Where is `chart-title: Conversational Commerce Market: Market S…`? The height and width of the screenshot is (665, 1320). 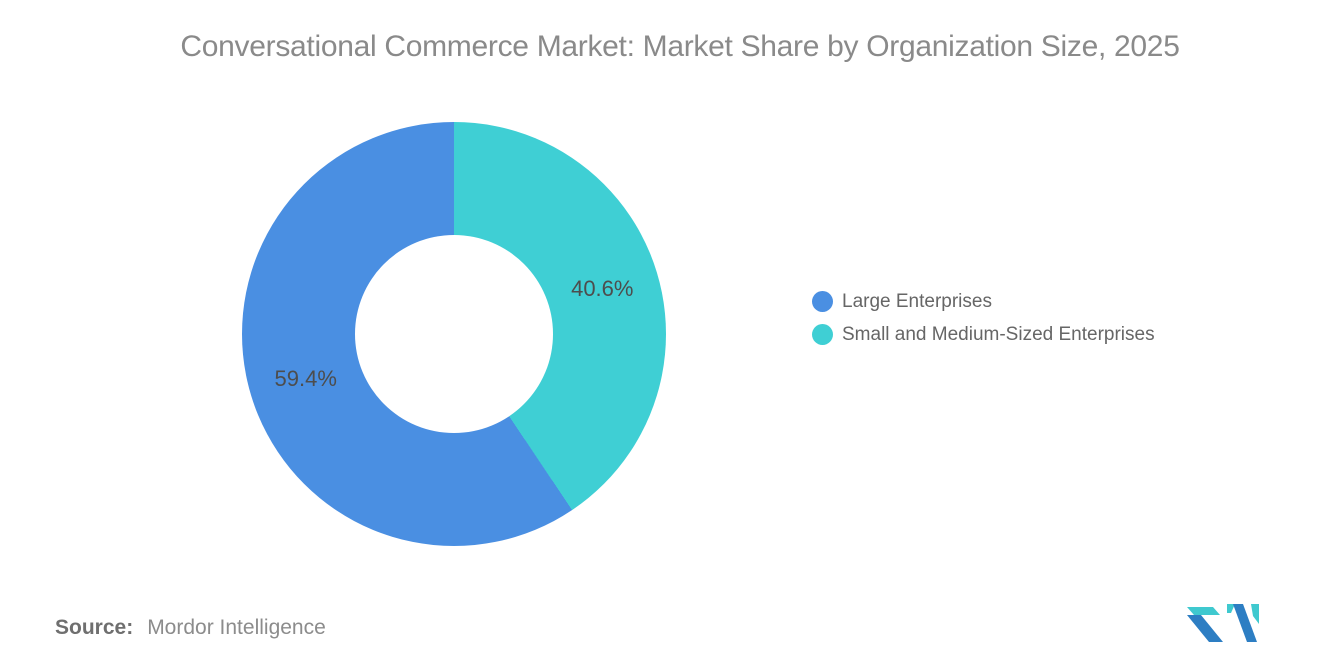 chart-title: Conversational Commerce Market: Market S… is located at coordinates (680, 46).